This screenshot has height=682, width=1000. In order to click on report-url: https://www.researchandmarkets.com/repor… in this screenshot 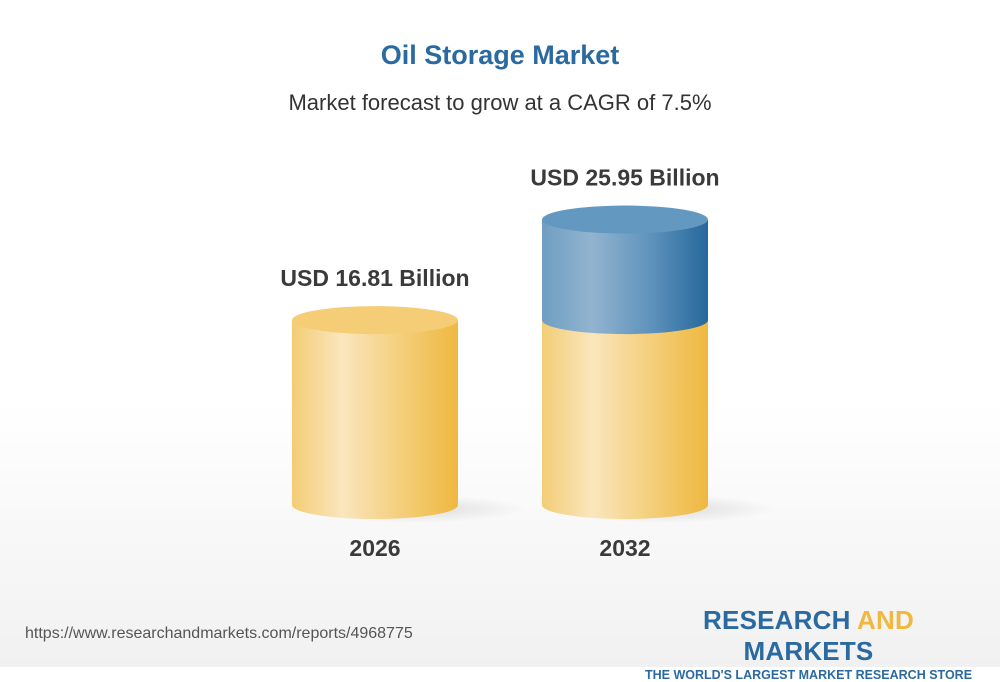, I will do `click(219, 633)`.